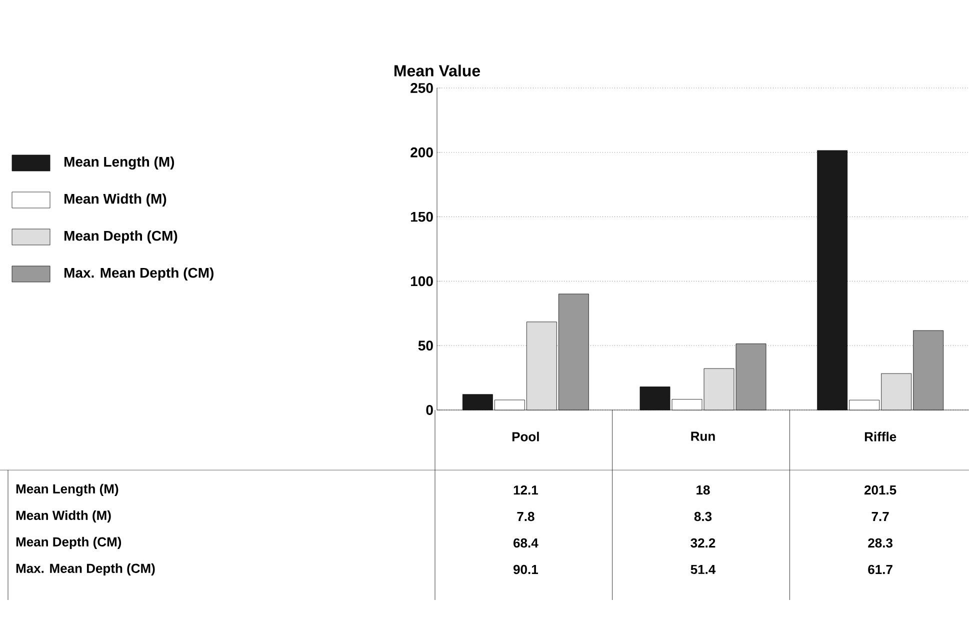 The image size is (969, 626). Describe the element at coordinates (437, 70) in the screenshot. I see `chart-title: Mean Value` at that location.